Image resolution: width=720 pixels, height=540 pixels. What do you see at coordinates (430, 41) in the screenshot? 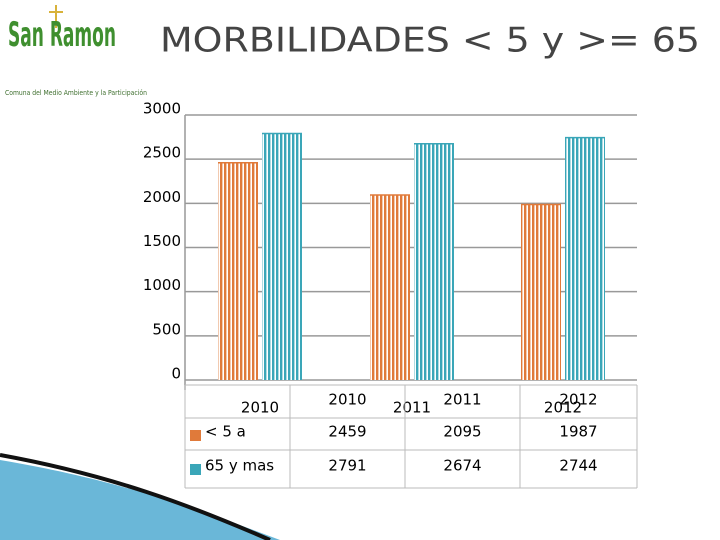
I see `chart-title: MORBILIDADES < 5 y >= 65` at bounding box center [430, 41].